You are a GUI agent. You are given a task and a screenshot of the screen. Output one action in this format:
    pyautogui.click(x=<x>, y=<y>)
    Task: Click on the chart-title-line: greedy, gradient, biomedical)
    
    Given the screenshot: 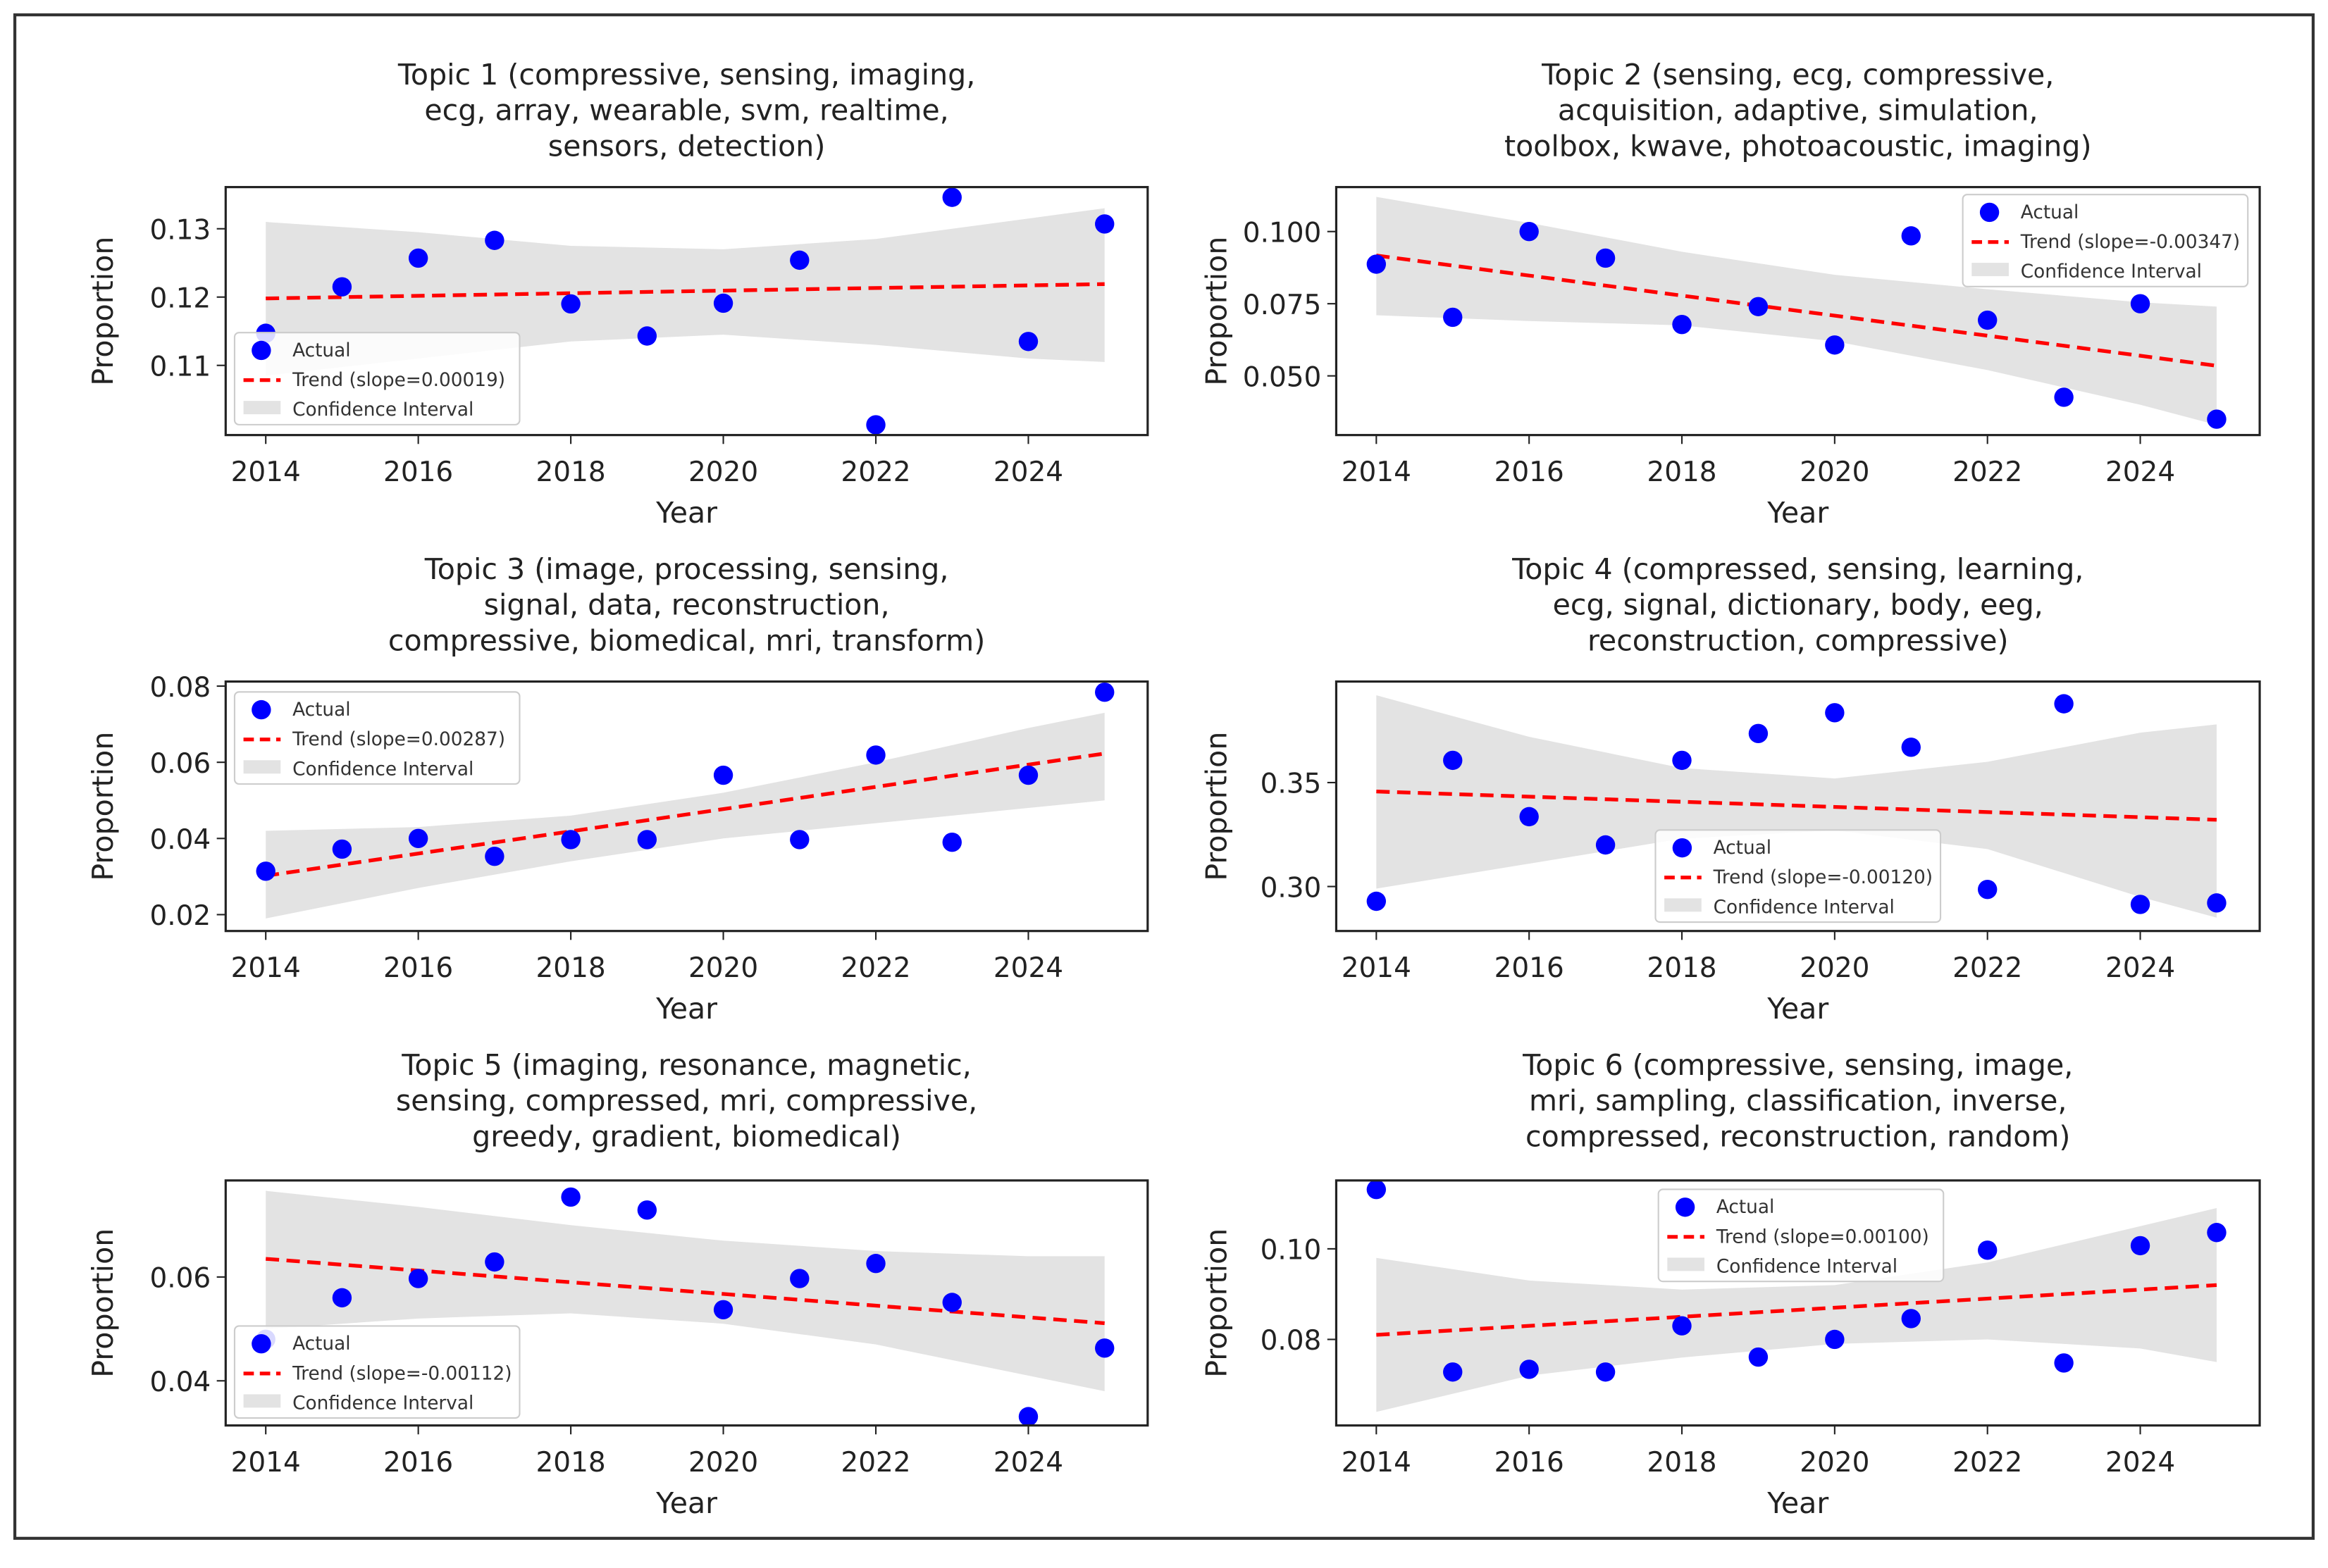 What is the action you would take?
    pyautogui.click(x=686, y=1136)
    